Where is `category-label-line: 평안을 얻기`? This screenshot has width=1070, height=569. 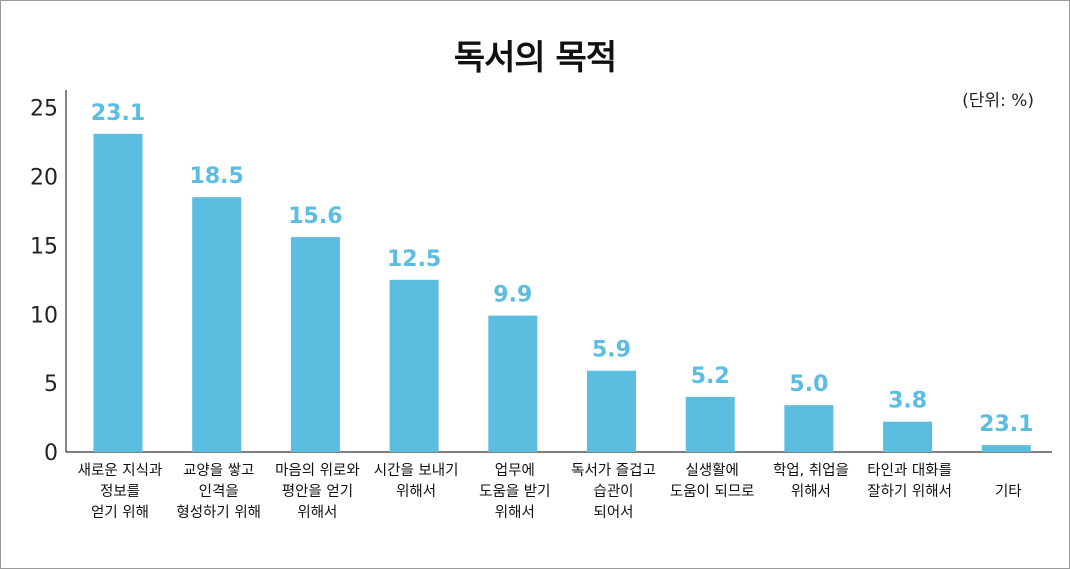 category-label-line: 평안을 얻기 is located at coordinates (317, 491).